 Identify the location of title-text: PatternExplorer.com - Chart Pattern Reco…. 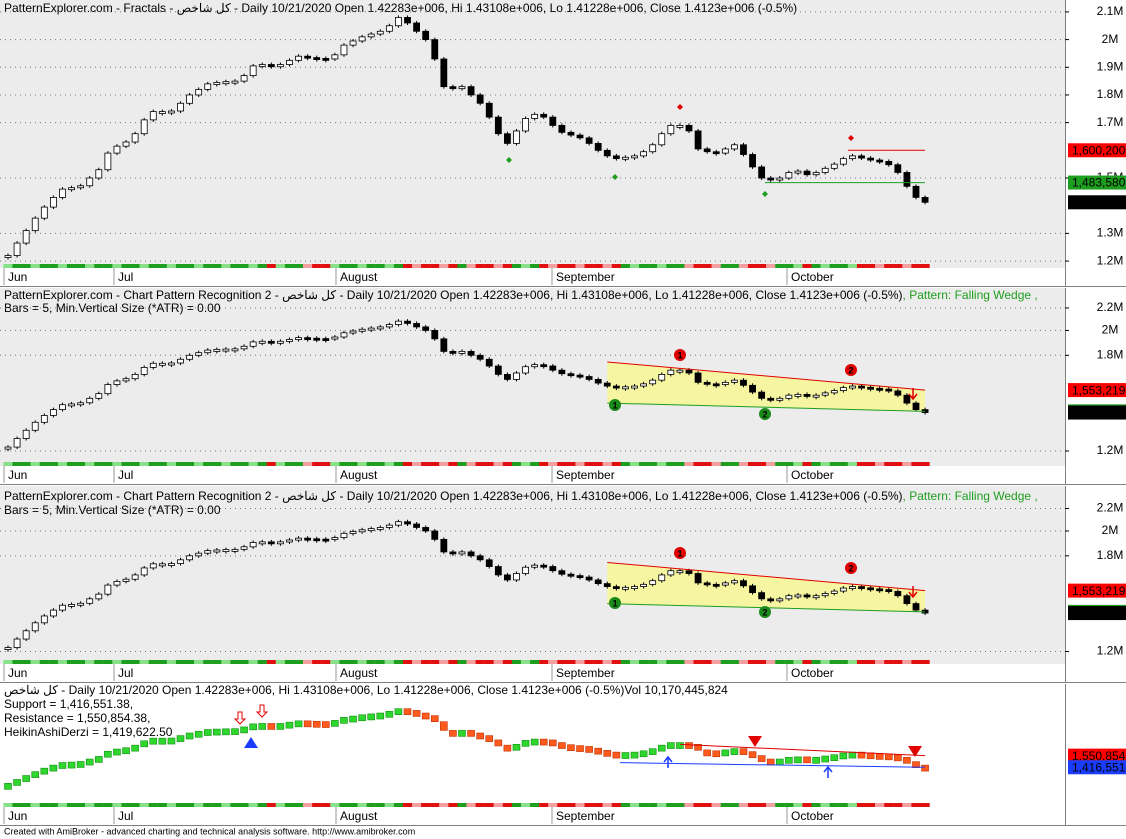
(453, 295).